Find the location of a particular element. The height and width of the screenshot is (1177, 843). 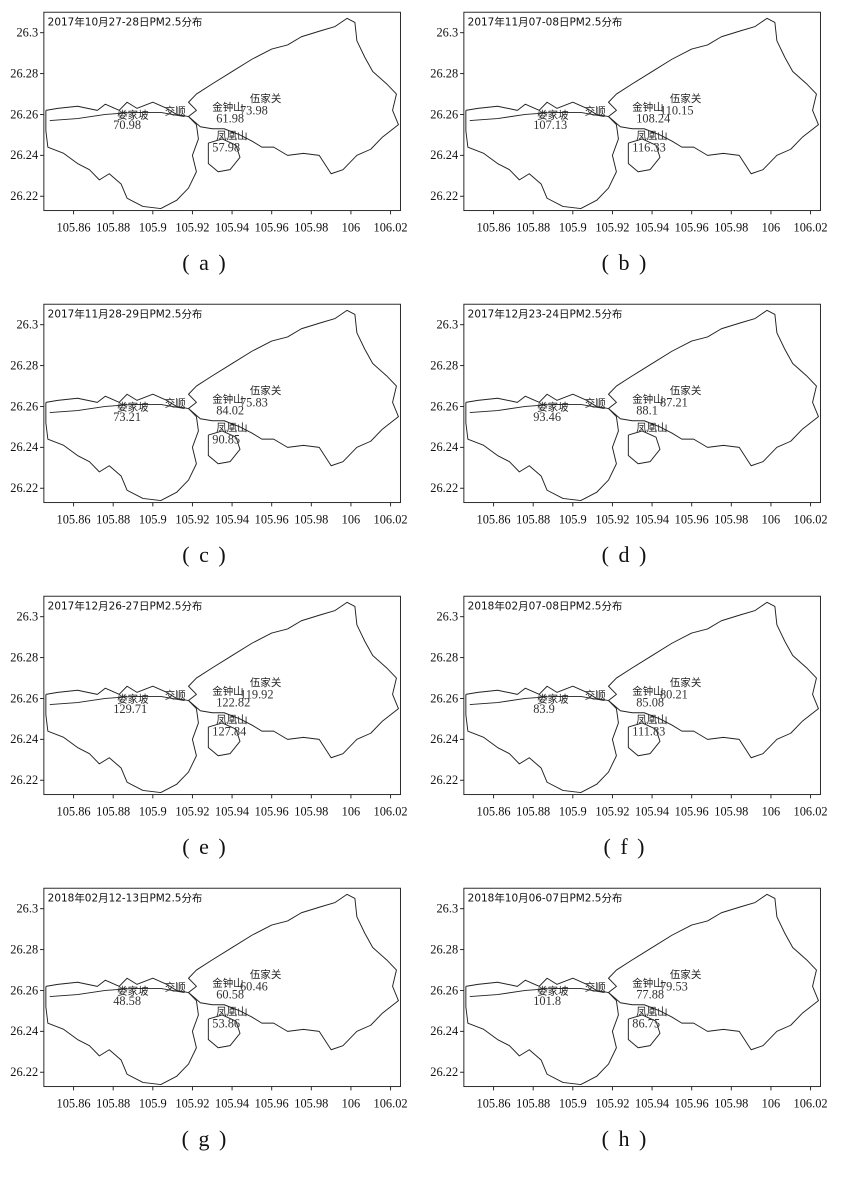

pm25-value-loujiapo: 48.58 is located at coordinates (127, 1001).